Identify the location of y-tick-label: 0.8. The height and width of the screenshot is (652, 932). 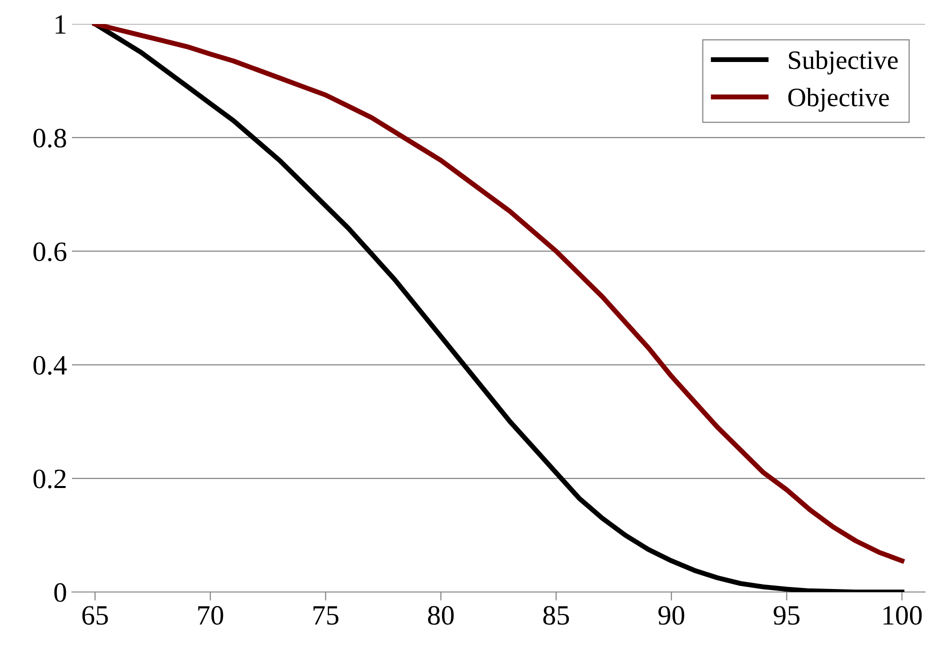
(49, 138).